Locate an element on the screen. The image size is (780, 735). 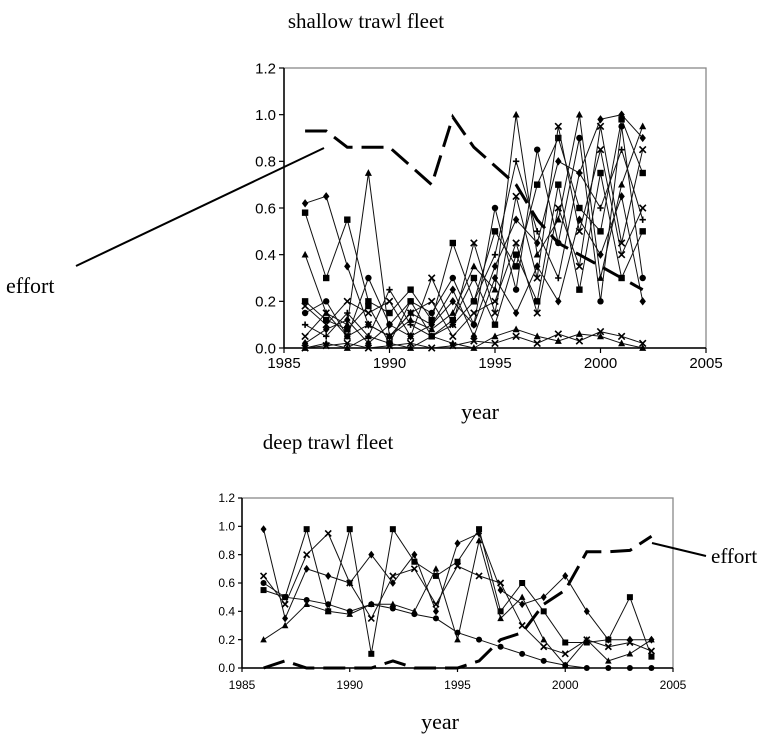
shallow-x-ticks: 1985 1990 1995 2000 2005 is located at coordinates (495, 360).